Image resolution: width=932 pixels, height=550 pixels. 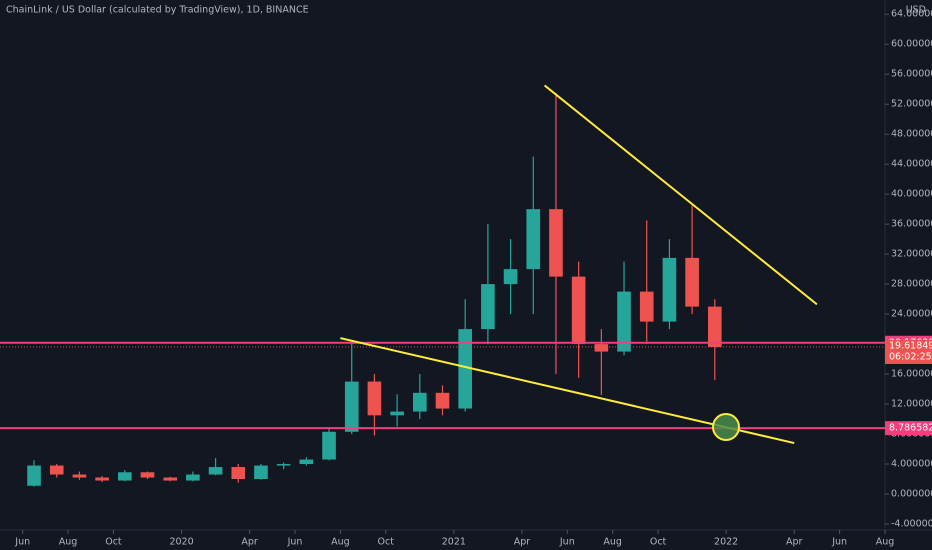 I want to click on last-price-label-bg, so click(x=908, y=351).